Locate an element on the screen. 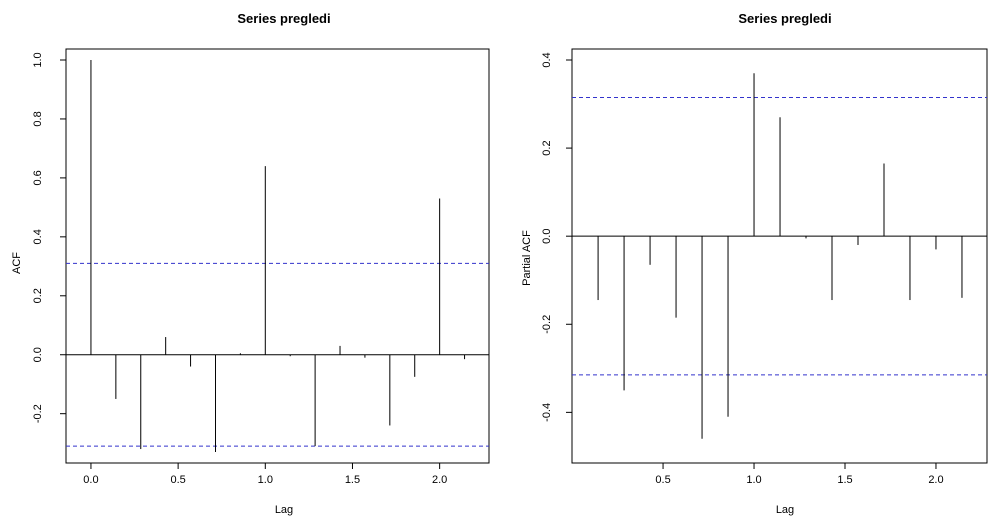 The image size is (991, 516). pacf-xtick-label: 2.0 is located at coordinates (935, 480).